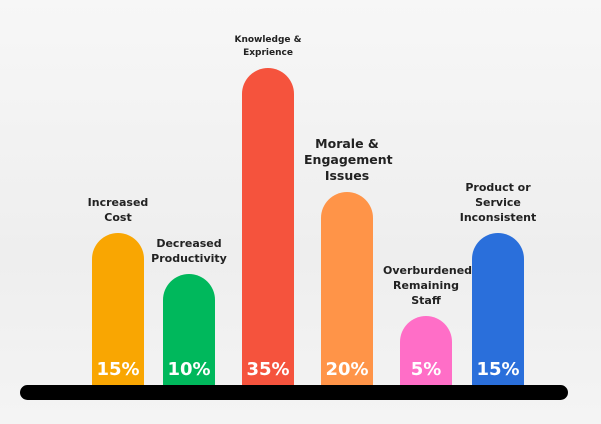  What do you see at coordinates (426, 369) in the screenshot?
I see `value-label: 5%` at bounding box center [426, 369].